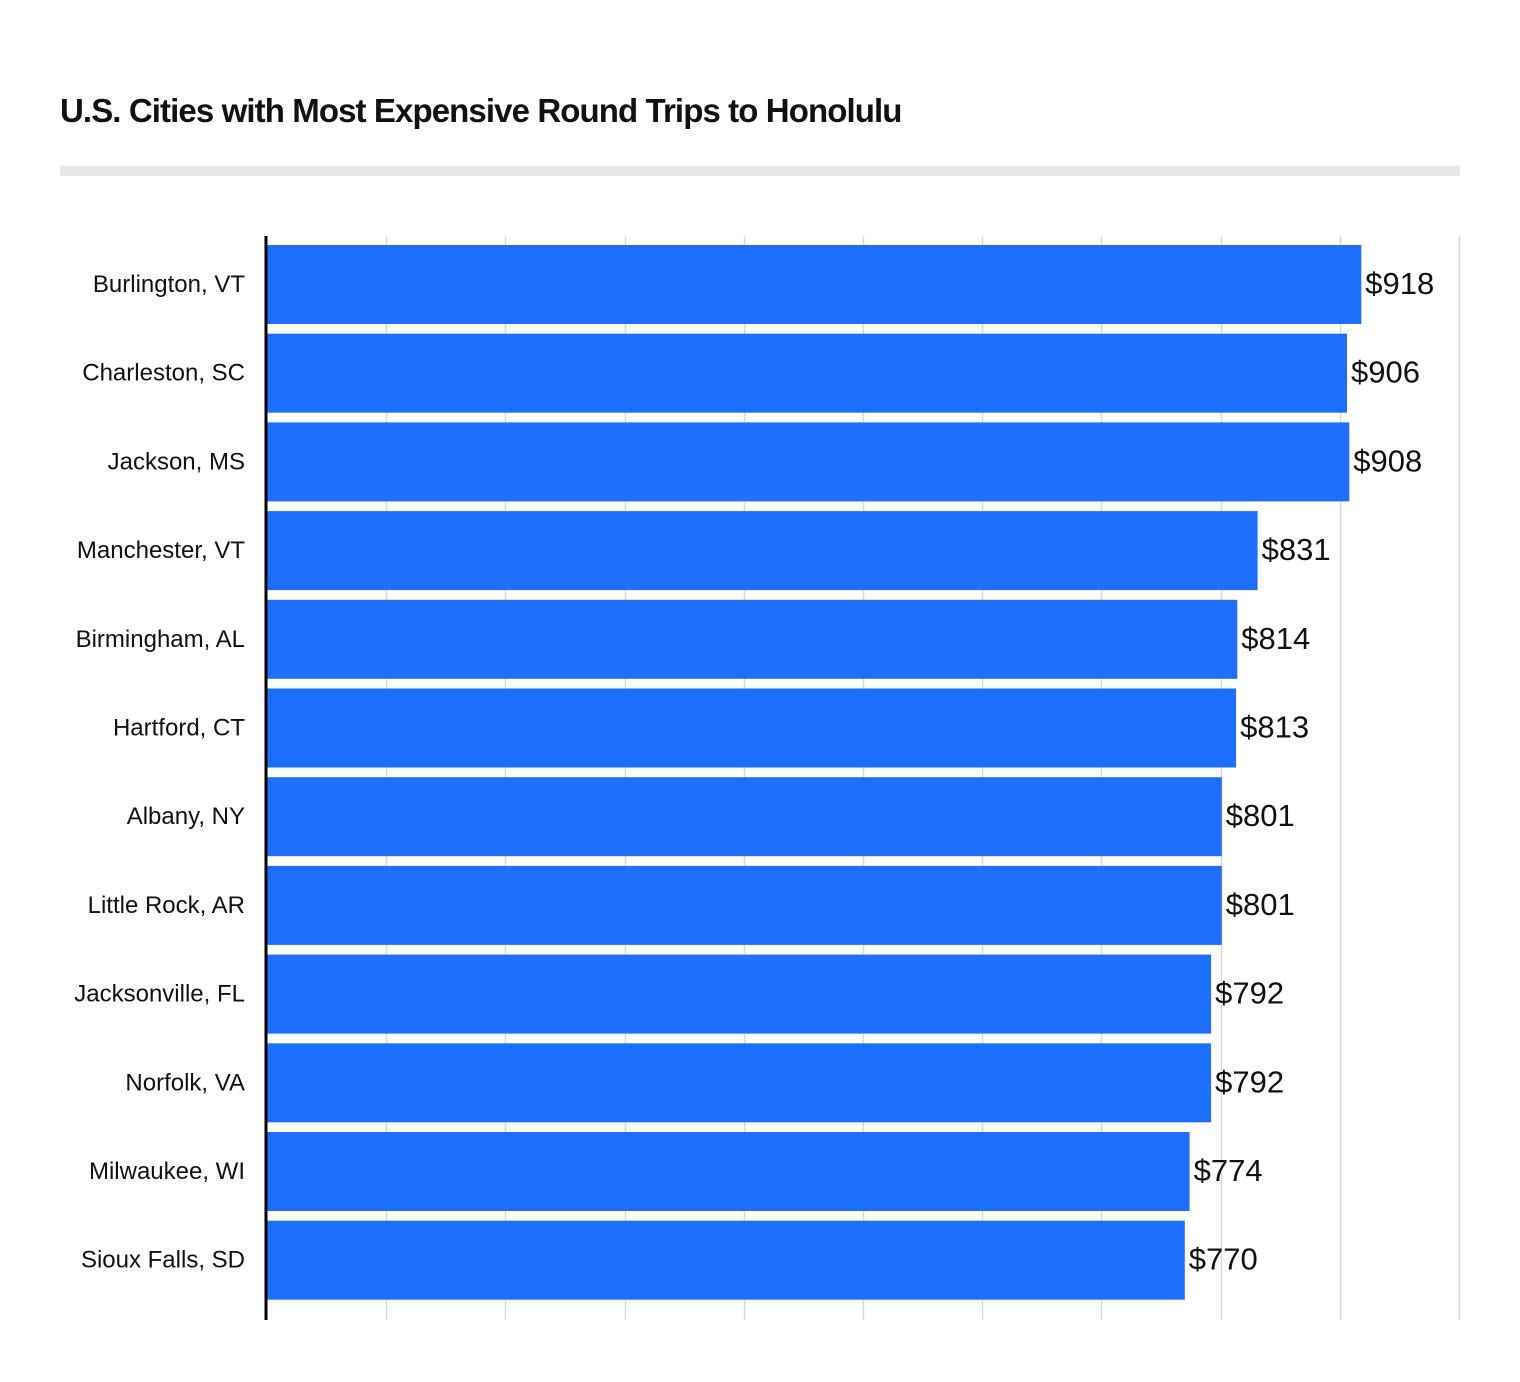  What do you see at coordinates (160, 639) in the screenshot?
I see `category-label: Birmingham, AL` at bounding box center [160, 639].